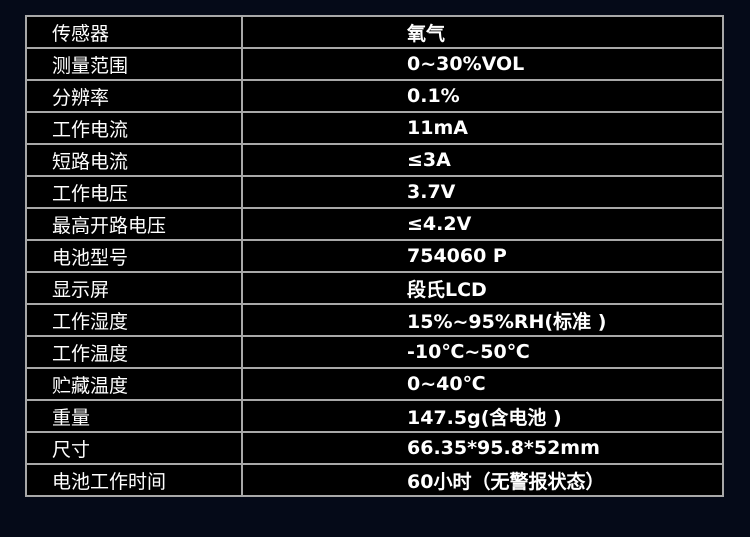 This screenshot has width=750, height=537. Describe the element at coordinates (134, 64) in the screenshot. I see `spec-label: 测量范围` at that location.